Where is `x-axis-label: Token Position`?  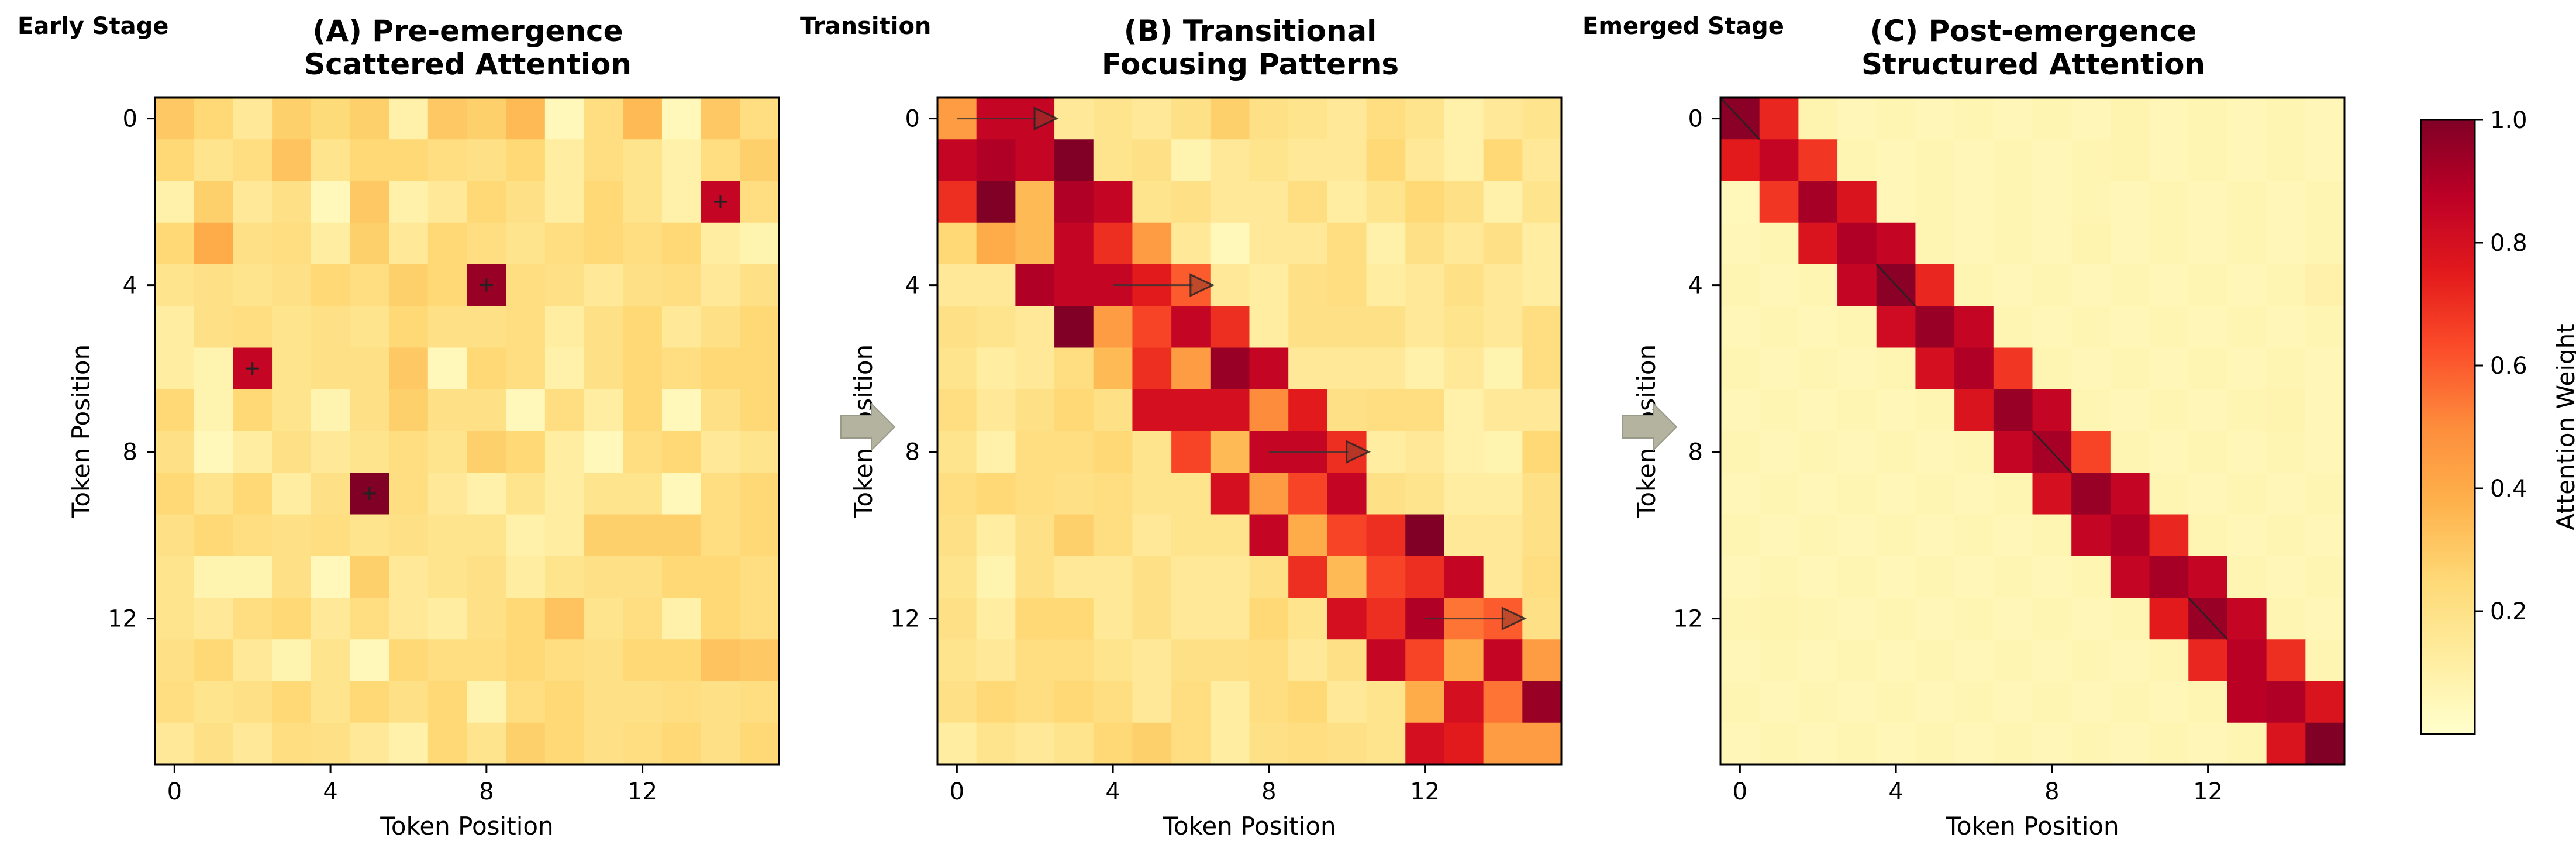
x-axis-label: Token Position is located at coordinates (467, 826).